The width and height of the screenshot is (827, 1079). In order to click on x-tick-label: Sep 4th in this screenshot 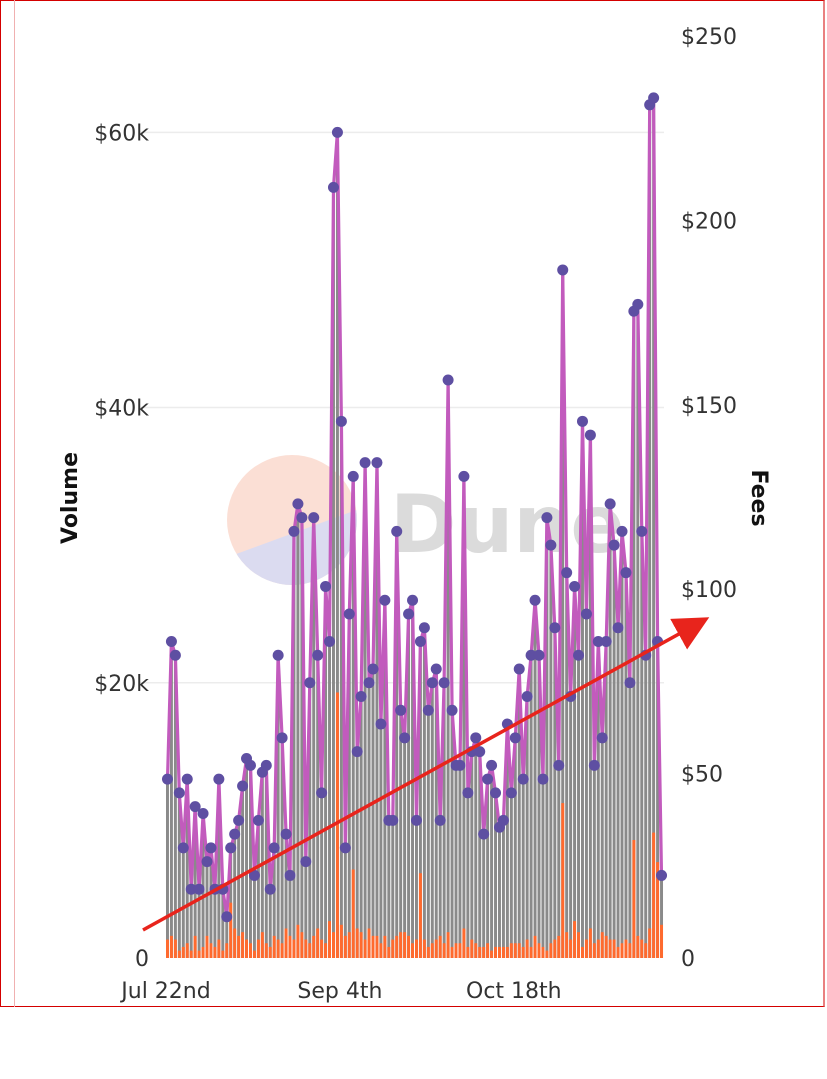, I will do `click(339, 991)`.